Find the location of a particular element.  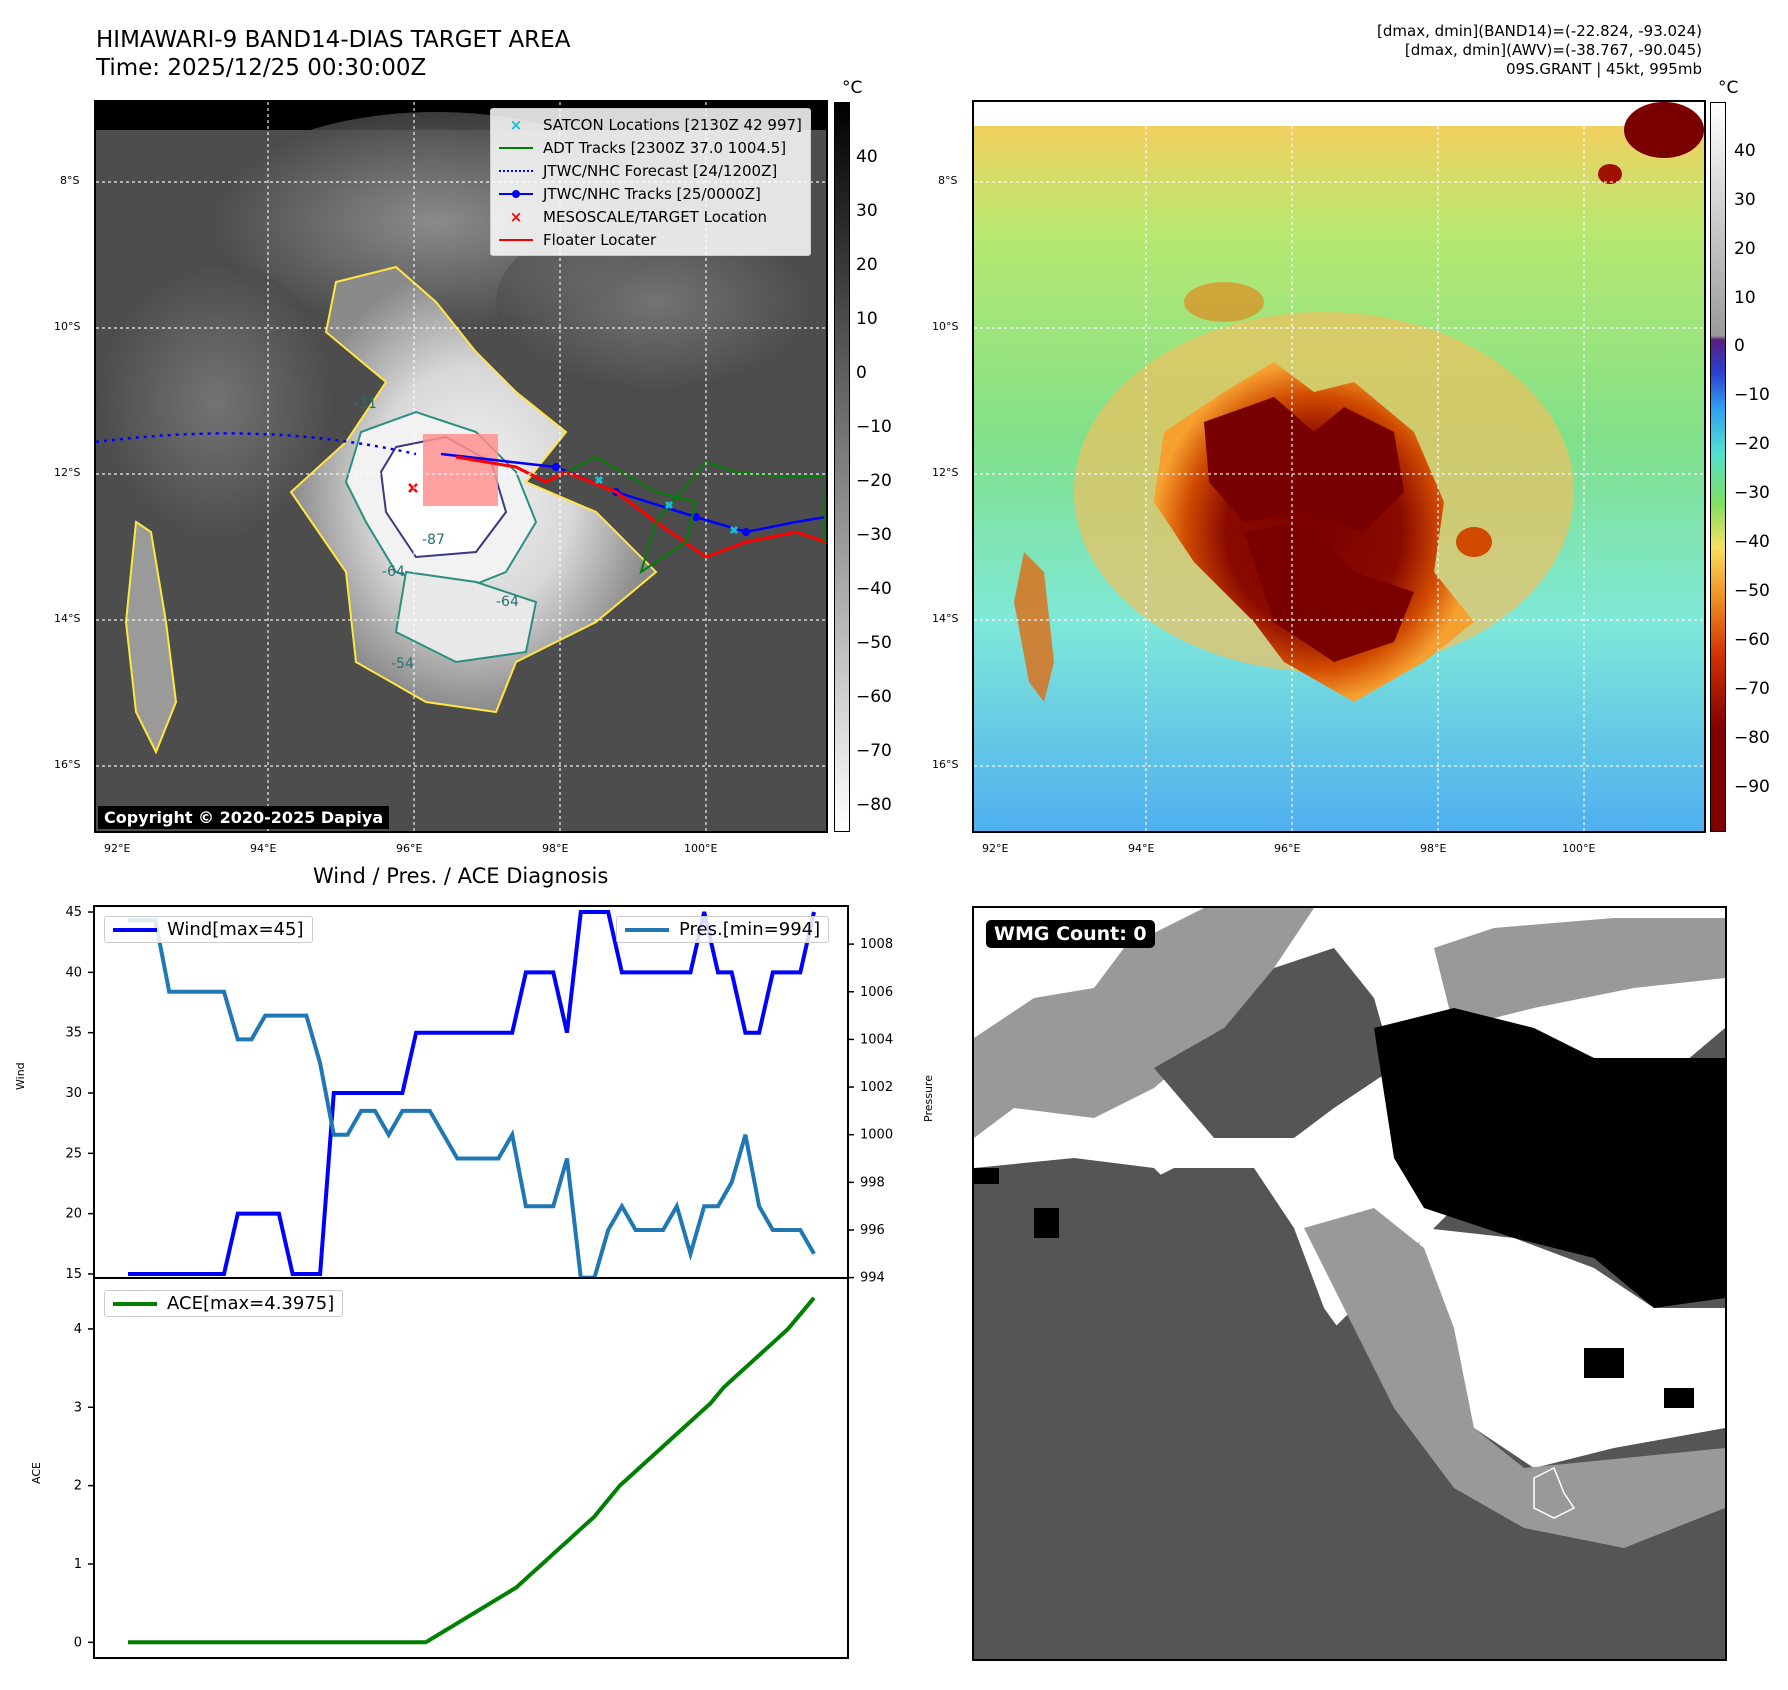

colorbar-tick: 20 is located at coordinates (867, 265).